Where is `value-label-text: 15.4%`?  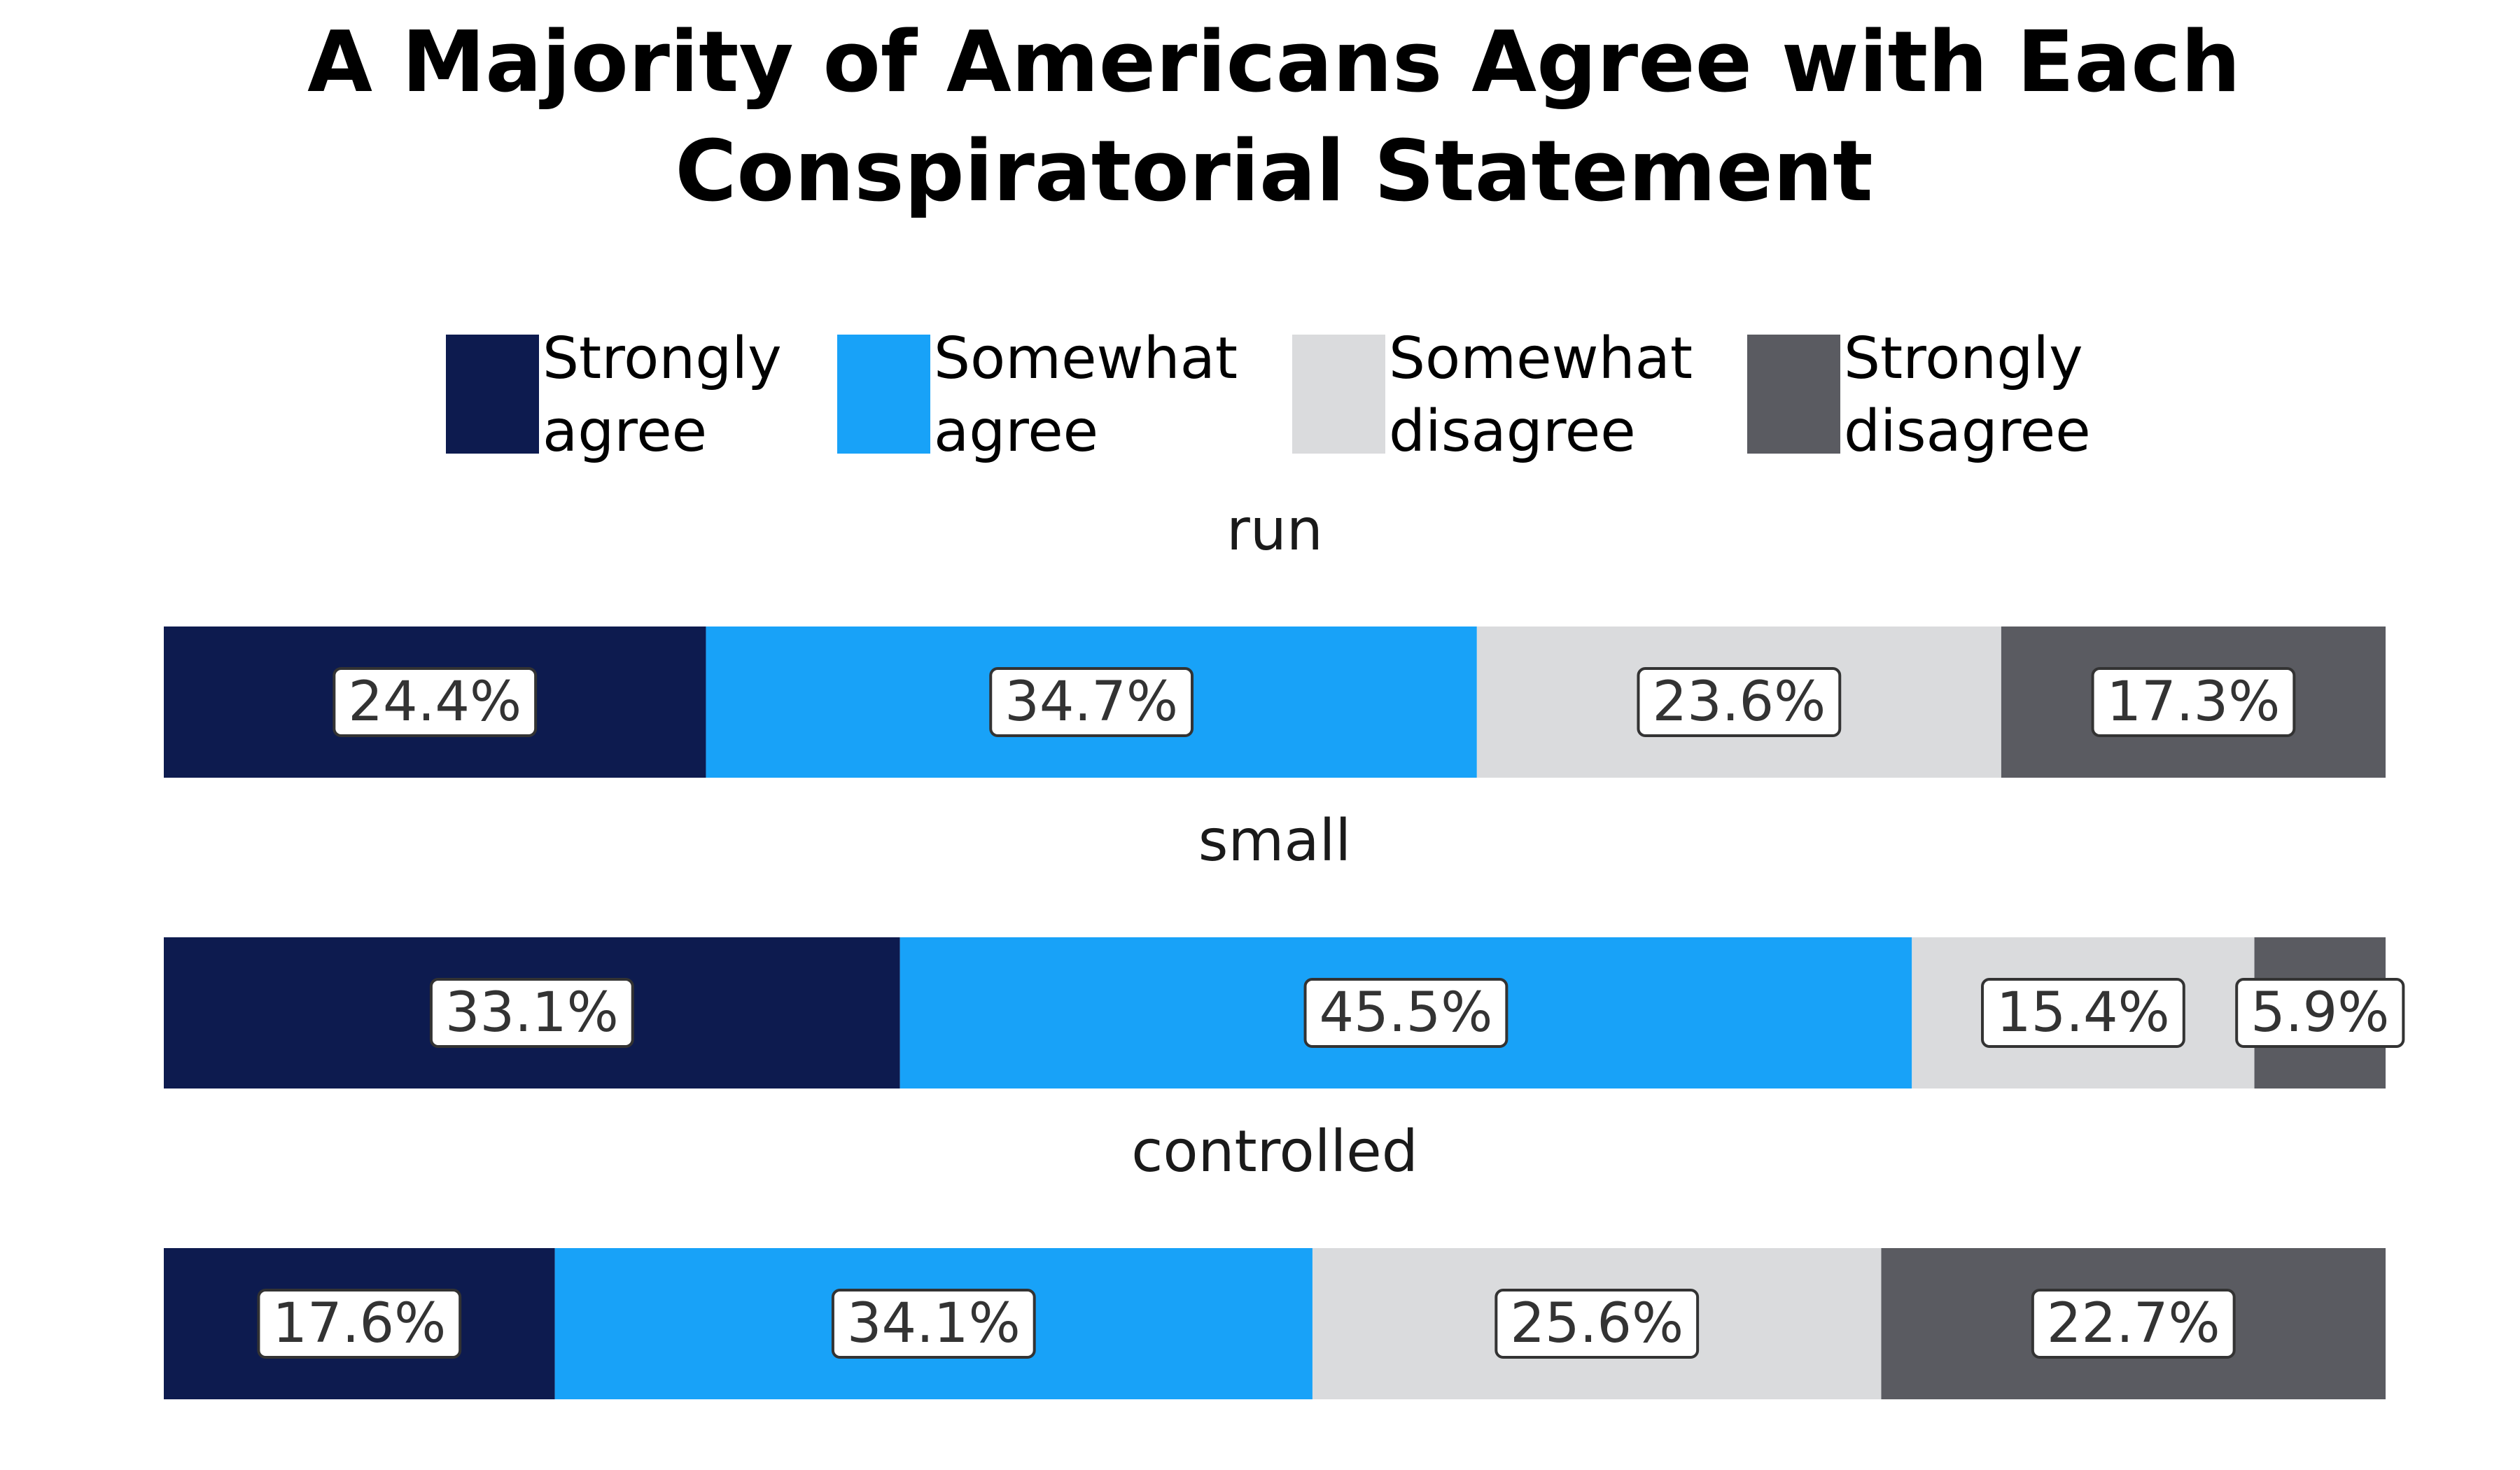 value-label-text: 15.4% is located at coordinates (2083, 1012).